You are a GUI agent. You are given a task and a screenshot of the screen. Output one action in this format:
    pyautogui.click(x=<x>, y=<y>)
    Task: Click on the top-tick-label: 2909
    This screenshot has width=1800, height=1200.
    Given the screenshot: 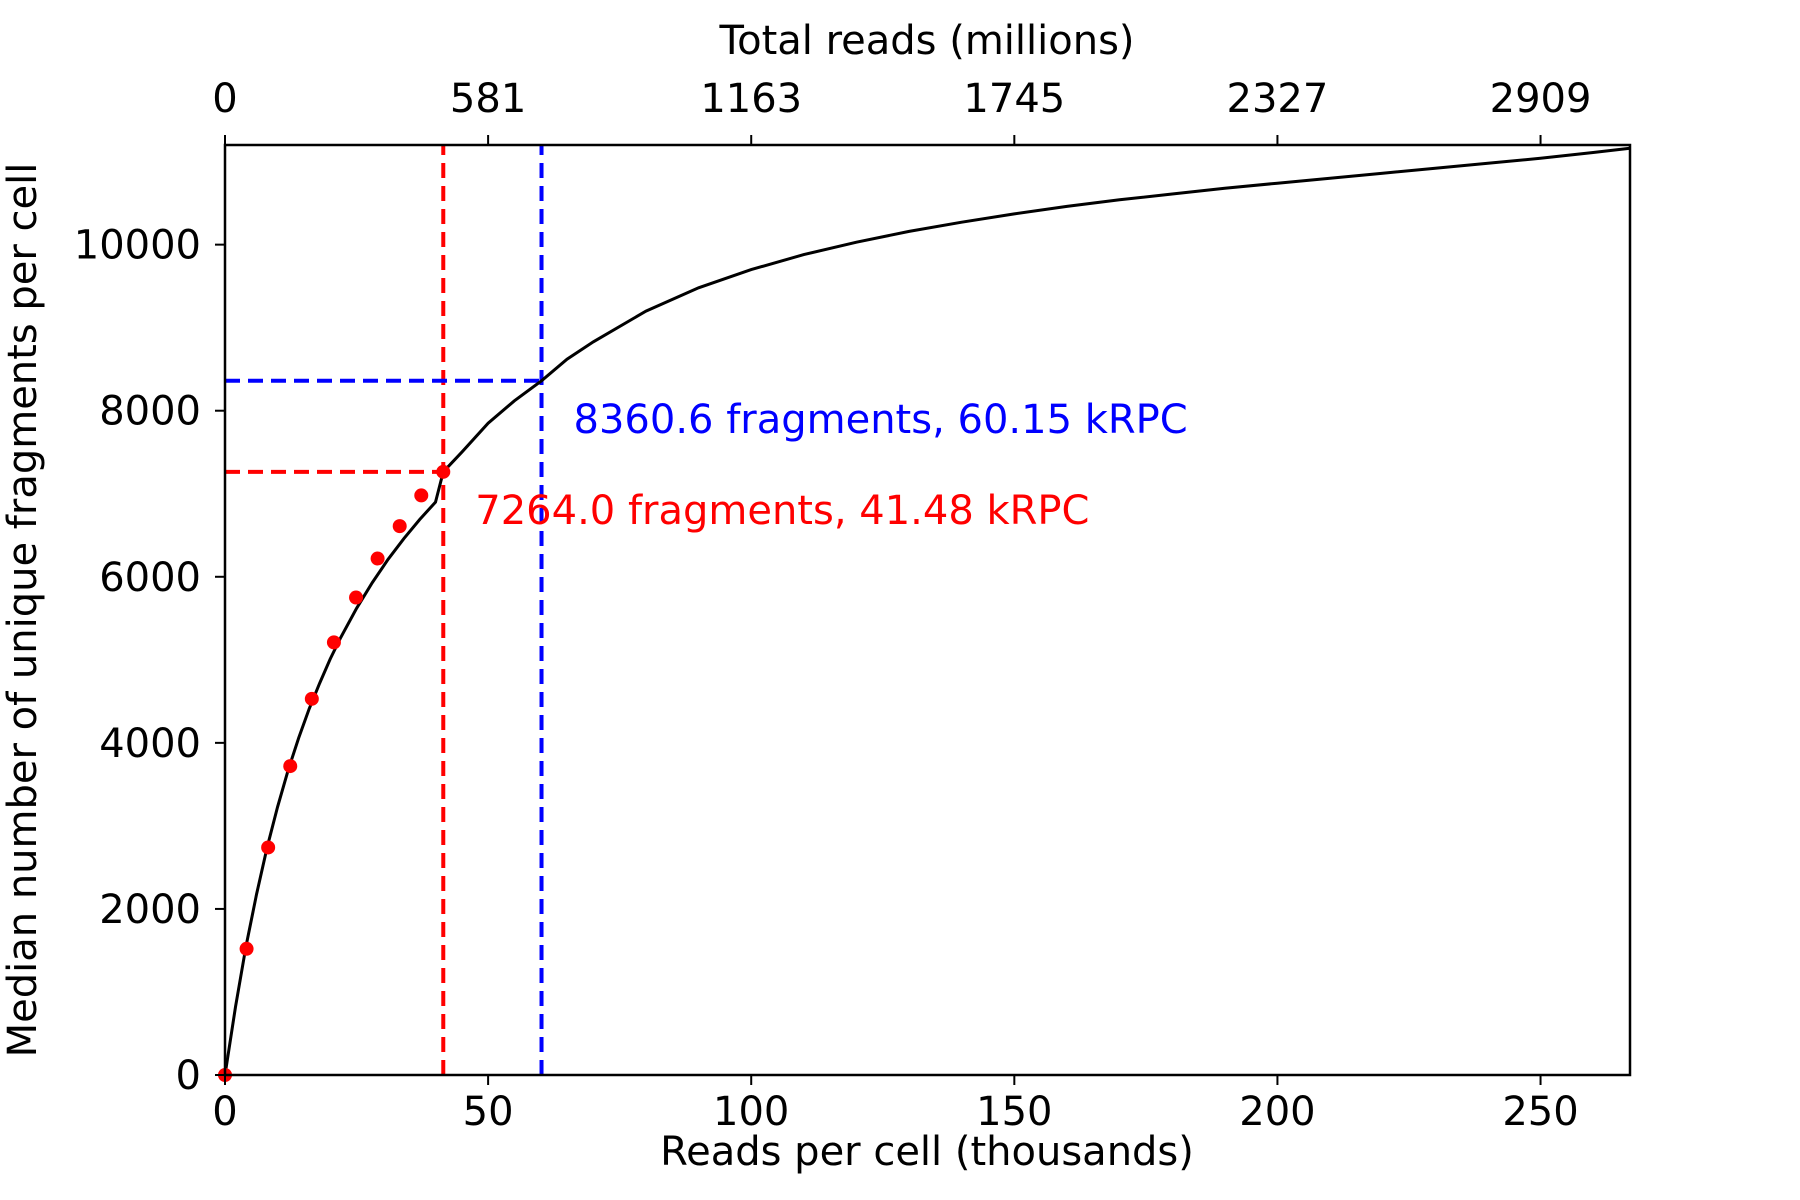 What is the action you would take?
    pyautogui.click(x=1541, y=99)
    